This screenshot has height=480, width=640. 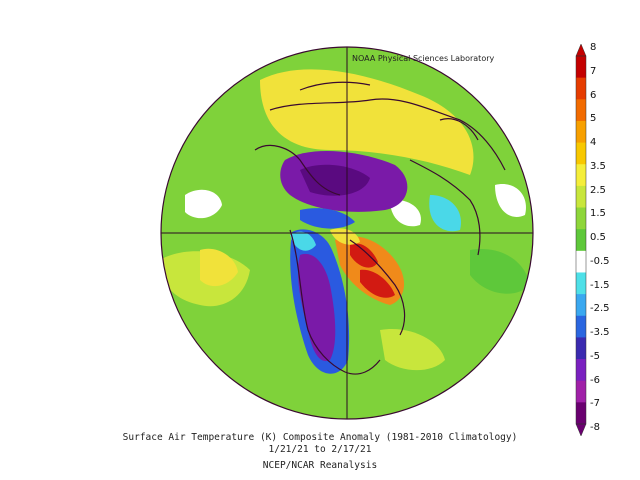 I want to click on colorbar-tick-label: -6, so click(x=595, y=380).